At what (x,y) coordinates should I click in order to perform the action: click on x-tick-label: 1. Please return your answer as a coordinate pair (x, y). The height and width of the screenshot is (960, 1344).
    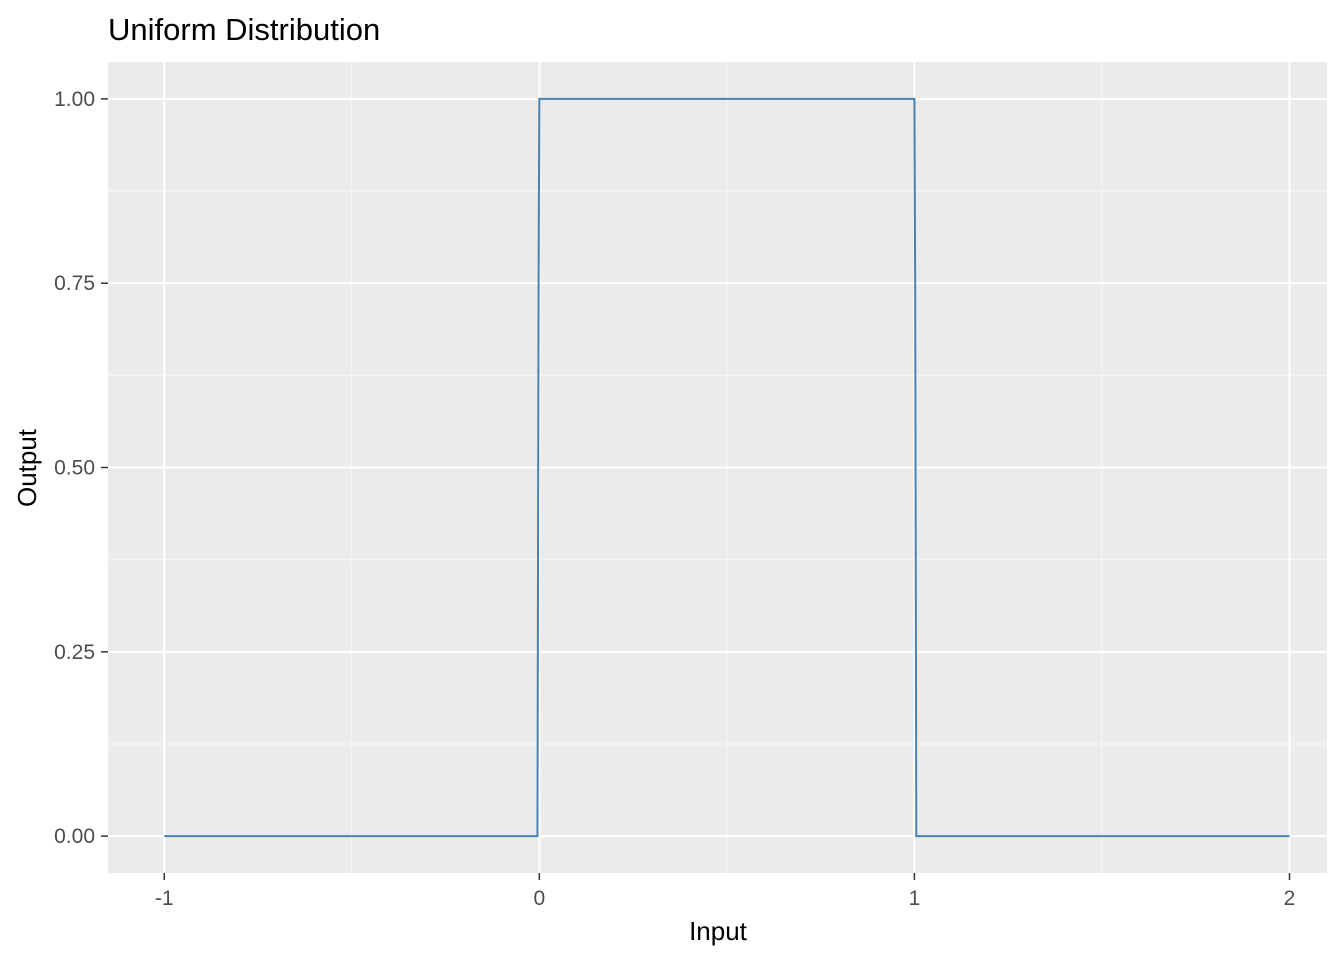
    Looking at the image, I should click on (915, 898).